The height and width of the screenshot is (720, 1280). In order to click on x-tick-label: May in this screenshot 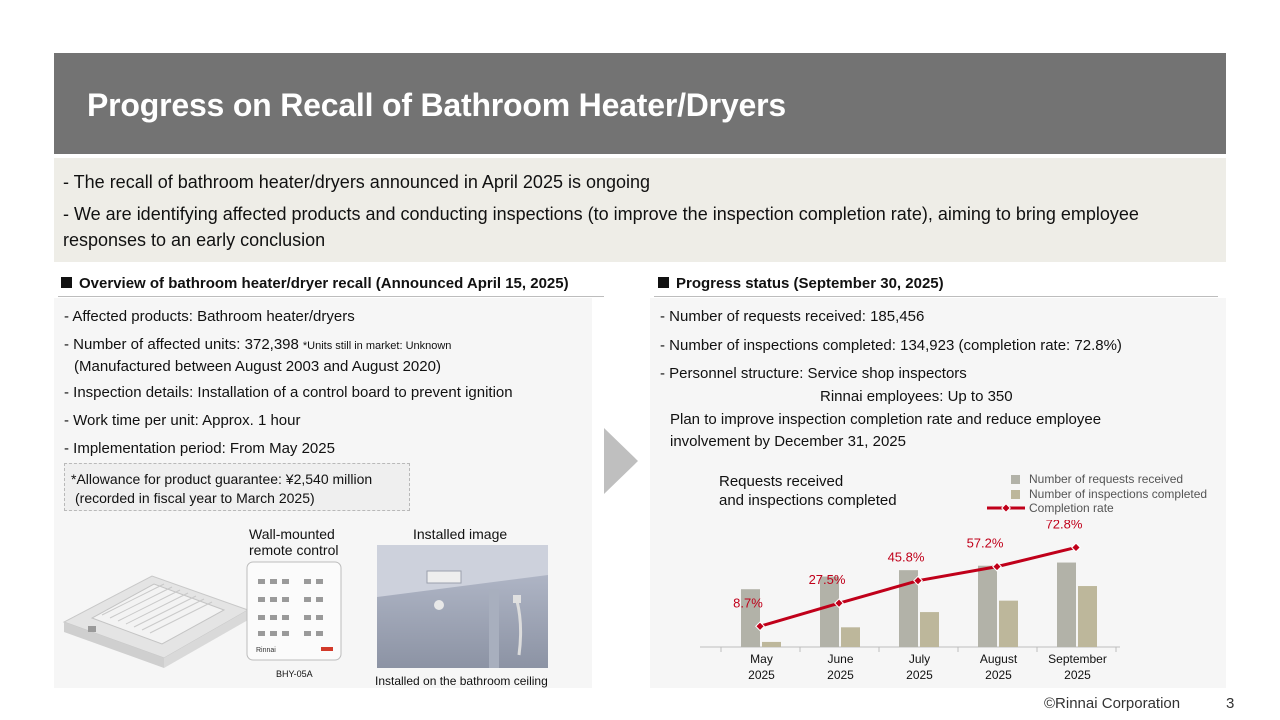, I will do `click(761, 659)`.